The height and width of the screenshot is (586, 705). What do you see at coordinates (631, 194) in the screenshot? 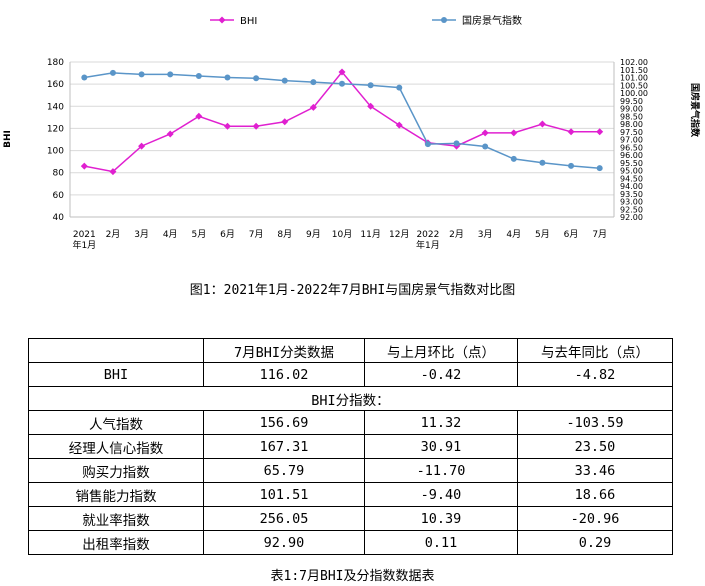
I see `y2-tick-label: 93.50` at bounding box center [631, 194].